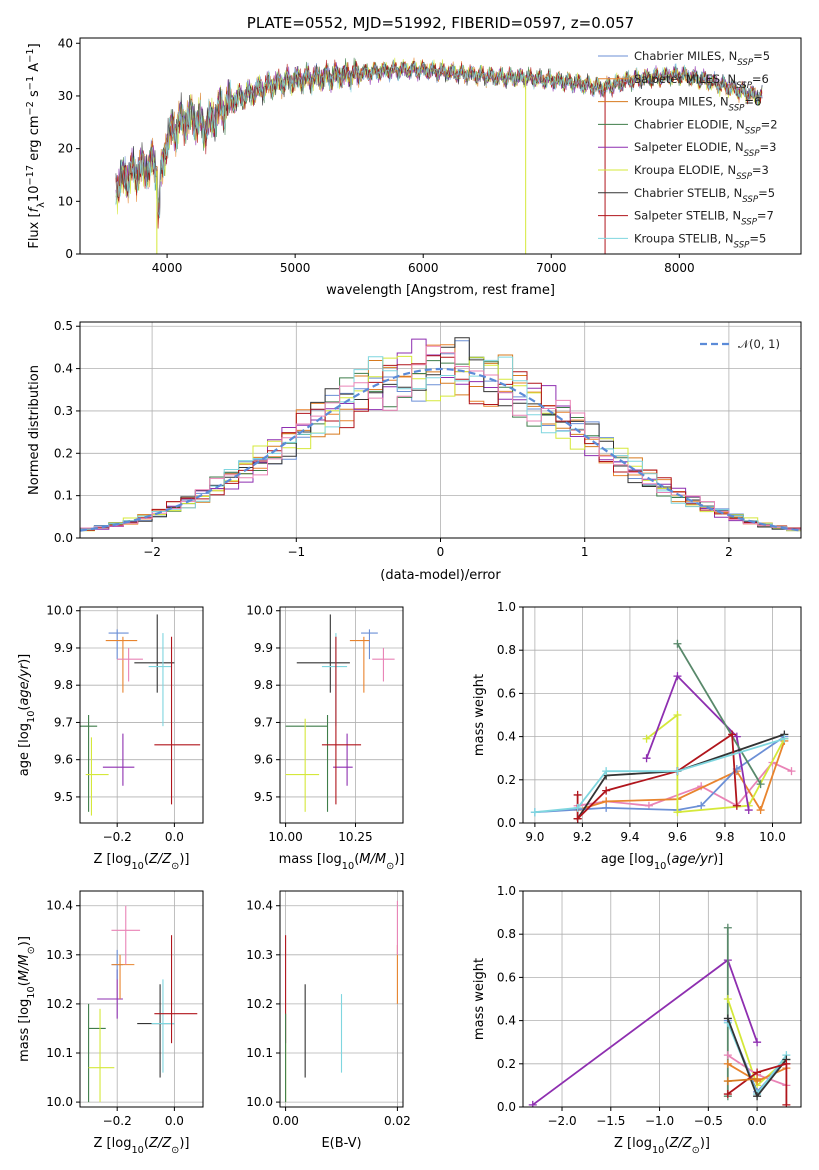  I want to click on age_vs_z-axes: −0.2 0.0 9.5 9.6 9.7 9.8 9.9 10.0, so click(124, 724).